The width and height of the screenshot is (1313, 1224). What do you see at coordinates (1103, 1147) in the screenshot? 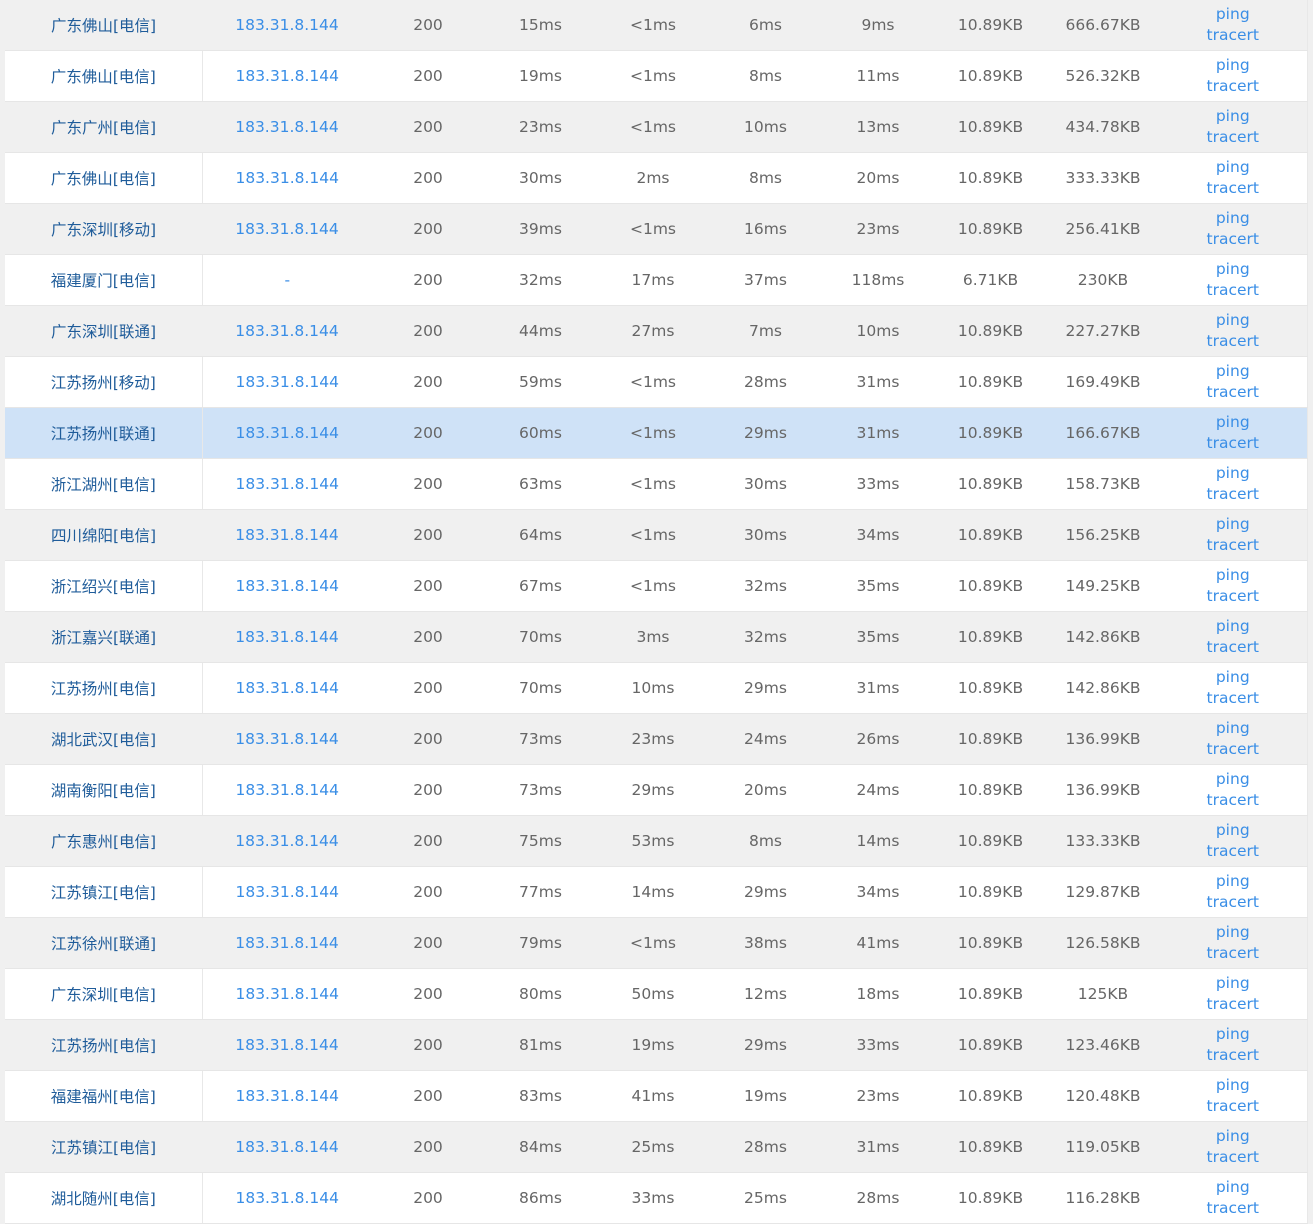
I see `download-speed-cell: 119.05KB` at bounding box center [1103, 1147].